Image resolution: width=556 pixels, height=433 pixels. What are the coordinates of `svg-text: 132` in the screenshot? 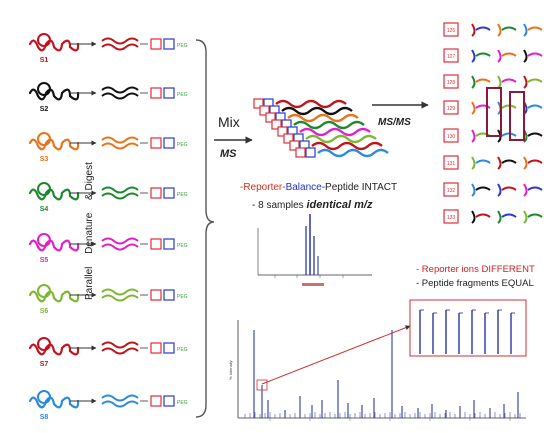 It's located at (451, 191).